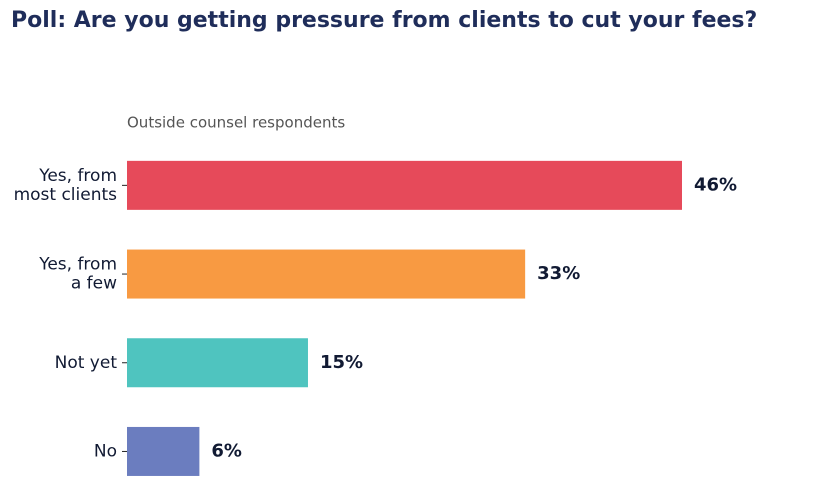 The image size is (832, 502). What do you see at coordinates (715, 184) in the screenshot?
I see `value-label: 46%` at bounding box center [715, 184].